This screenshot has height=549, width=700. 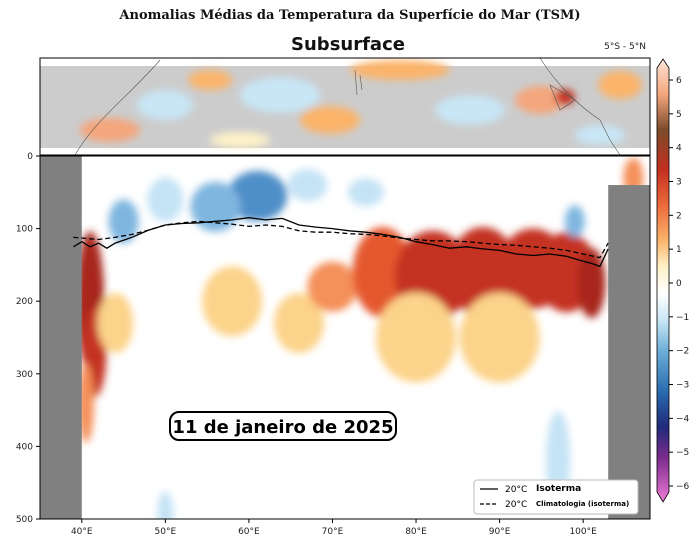 I want to click on land-mask-west, so click(x=61, y=337).